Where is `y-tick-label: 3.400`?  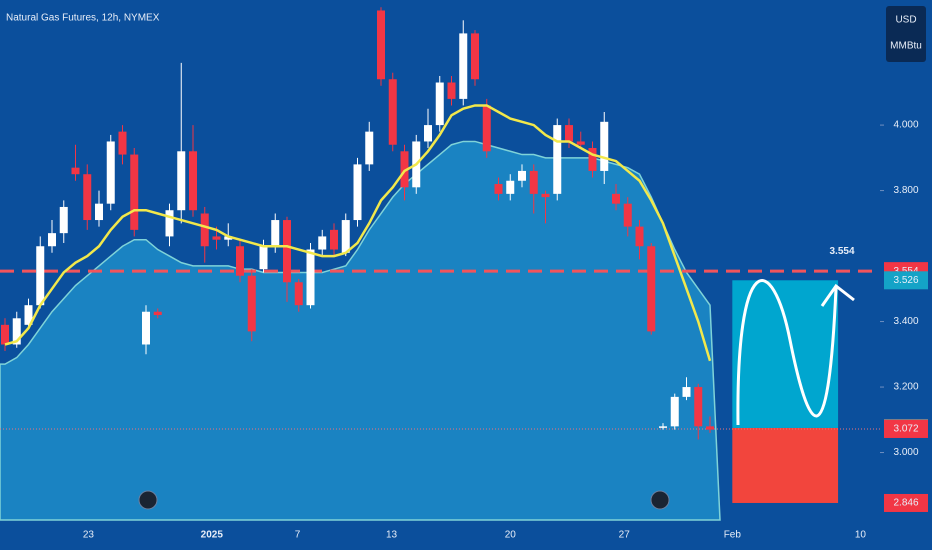
y-tick-label: 3.400 is located at coordinates (905, 321).